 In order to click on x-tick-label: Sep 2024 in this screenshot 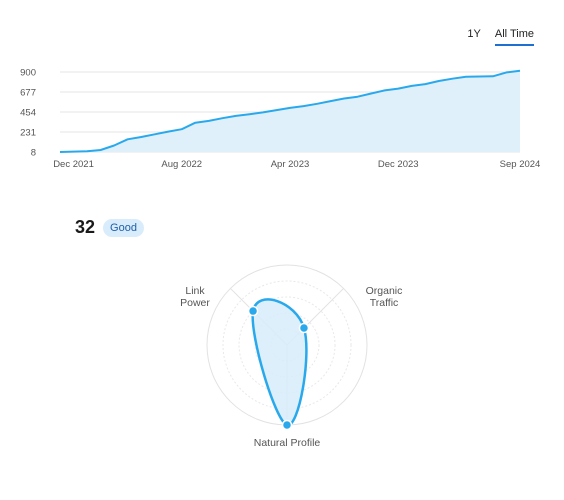, I will do `click(520, 164)`.